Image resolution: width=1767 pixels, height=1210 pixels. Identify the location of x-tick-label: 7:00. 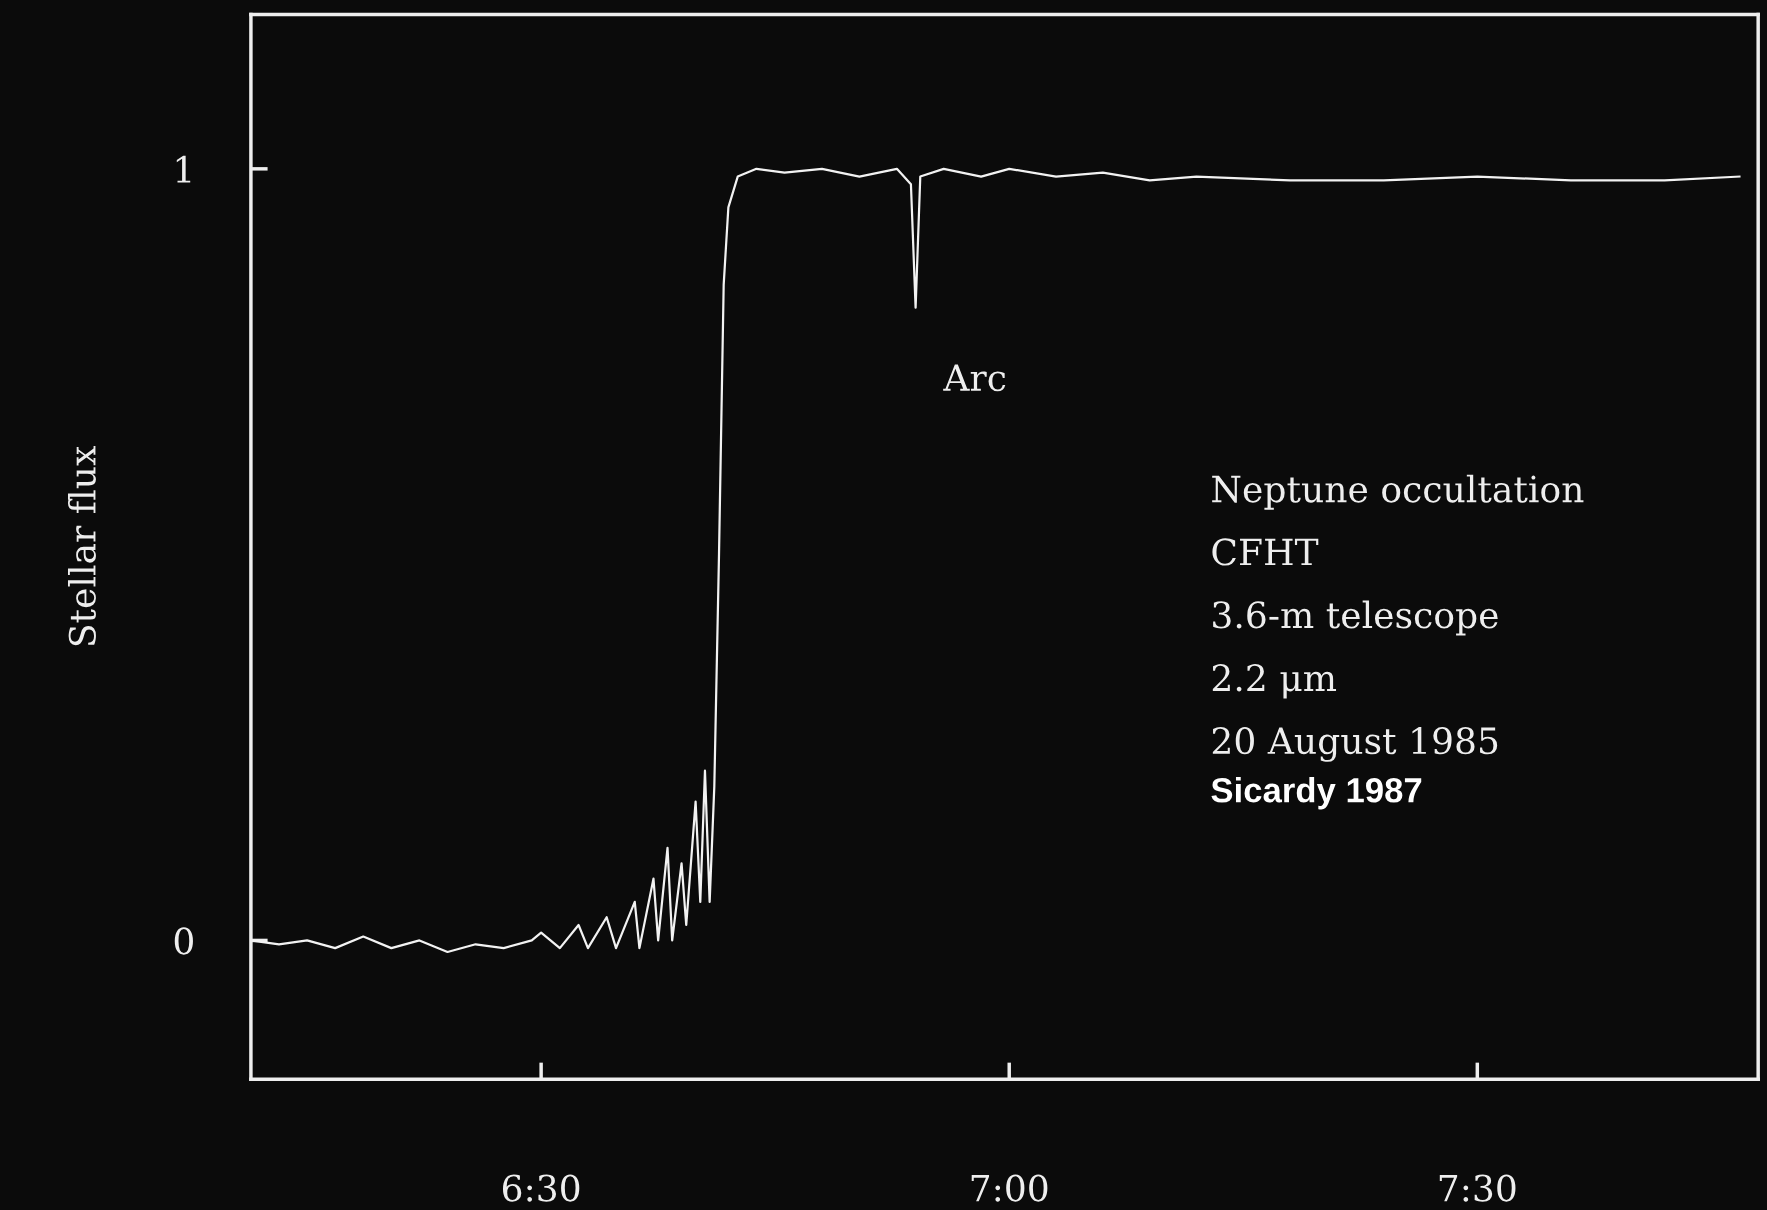
(1009, 1188).